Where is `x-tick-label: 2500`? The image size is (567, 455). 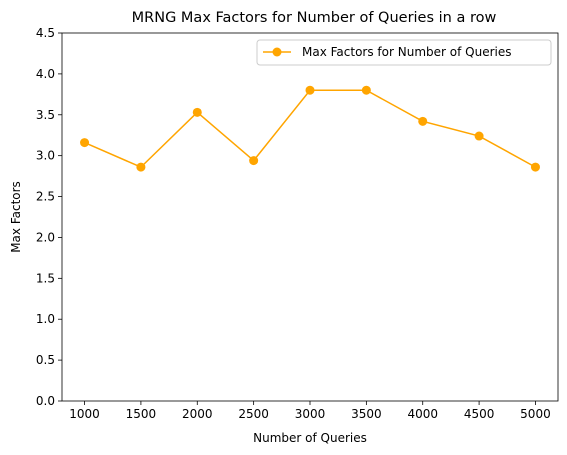 x-tick-label: 2500 is located at coordinates (253, 414).